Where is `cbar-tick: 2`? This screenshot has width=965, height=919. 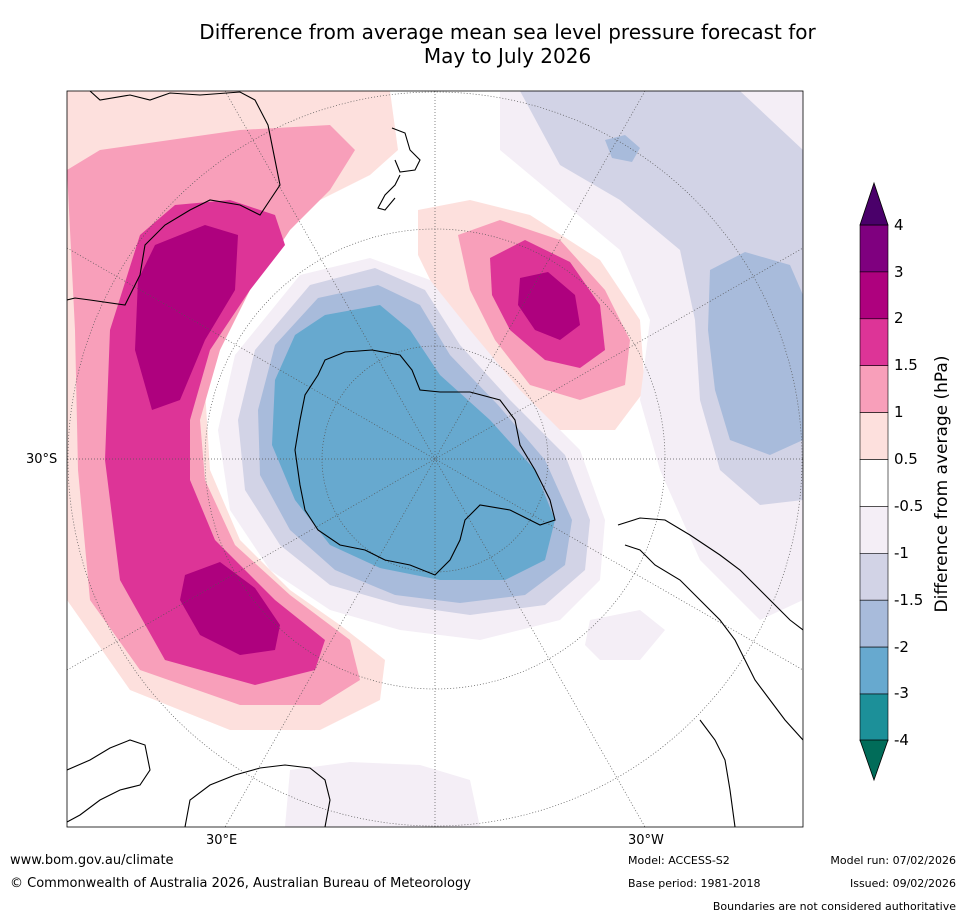 cbar-tick: 2 is located at coordinates (899, 318).